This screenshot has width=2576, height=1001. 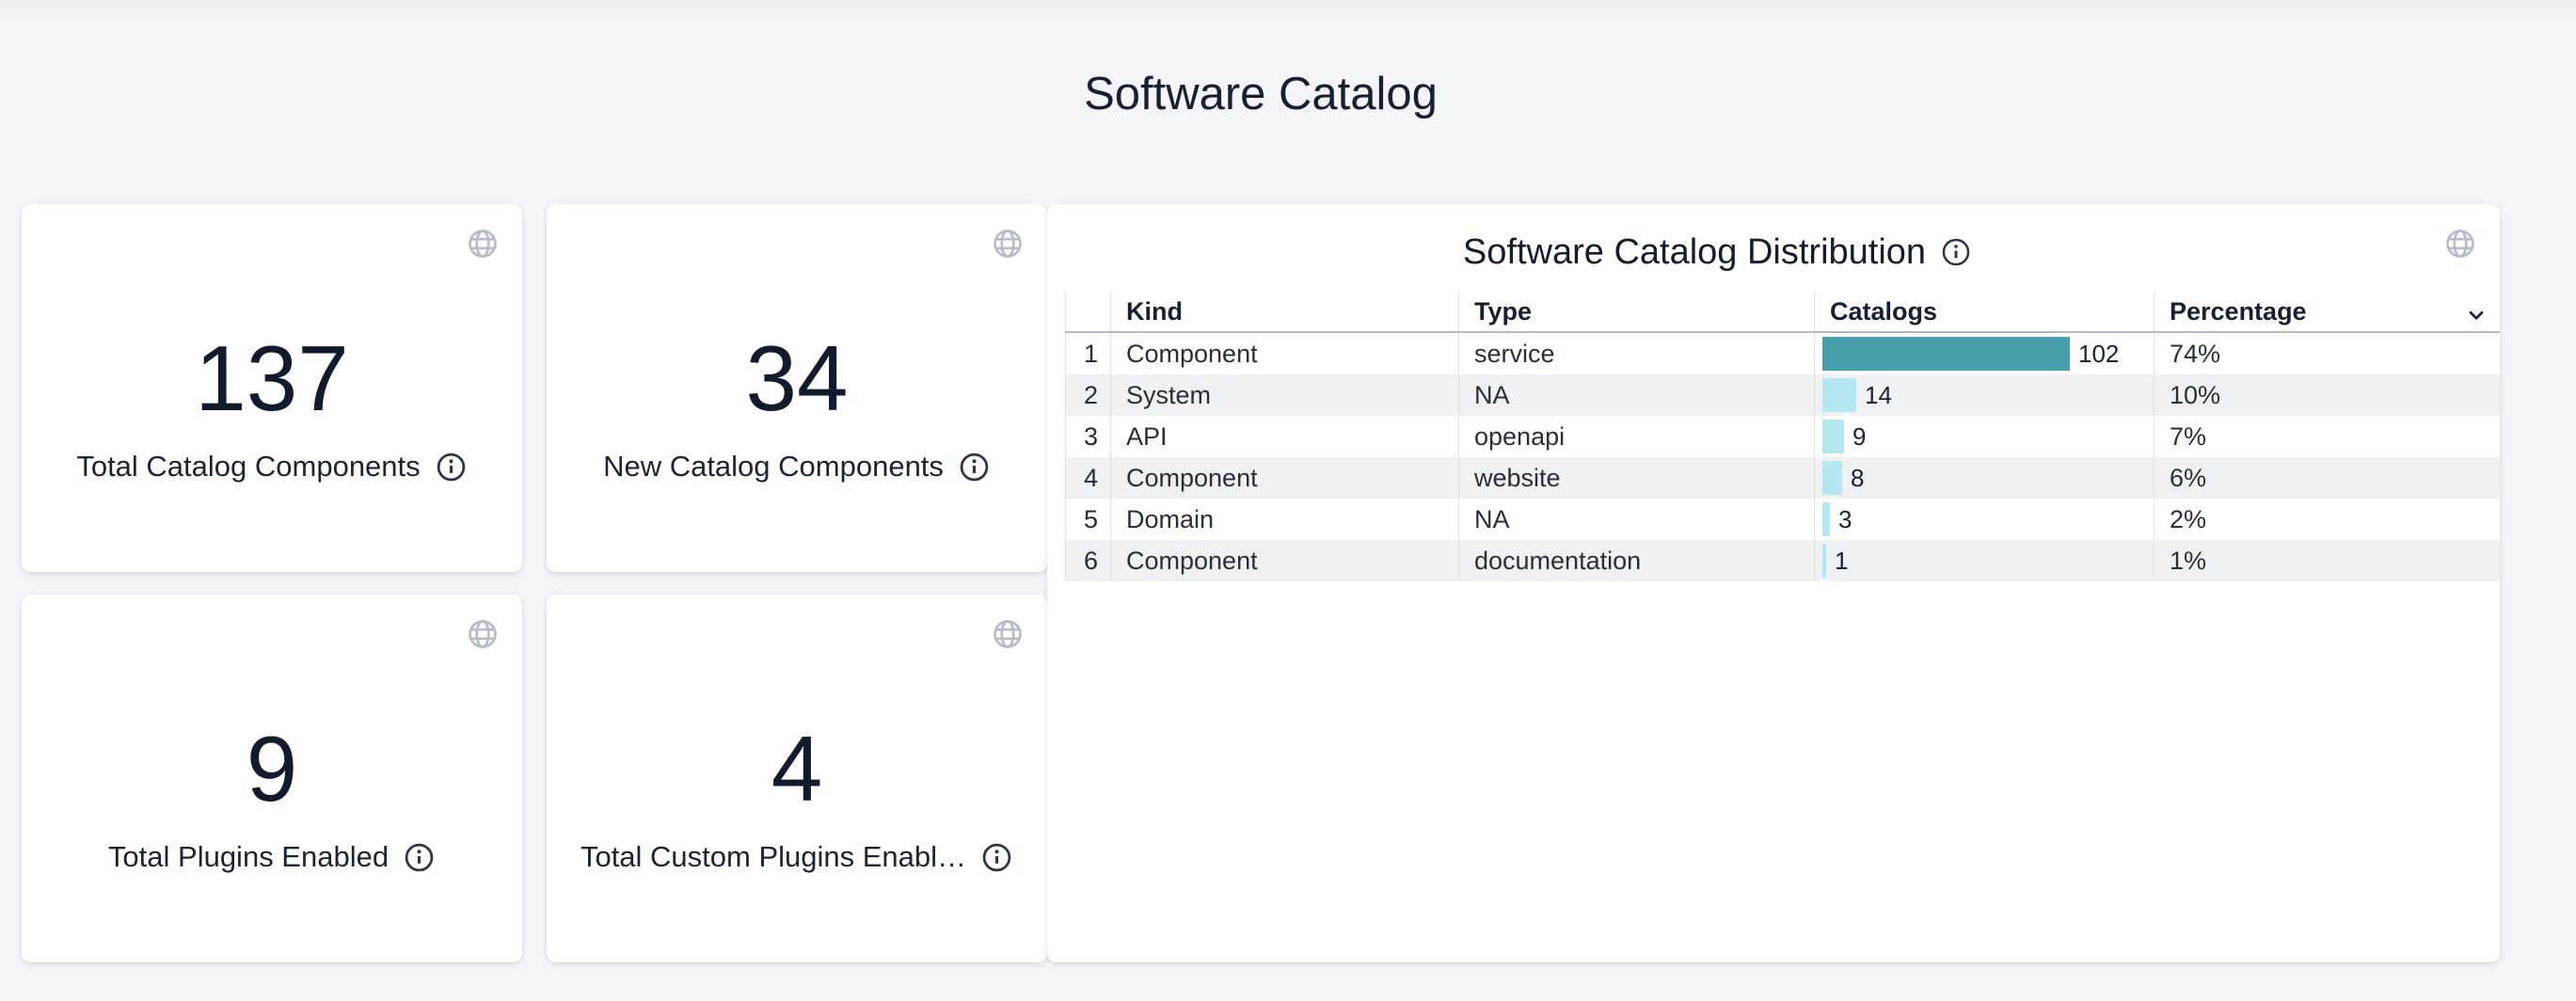 I want to click on table-row: 4 Component website 8 6%, so click(x=1782, y=478).